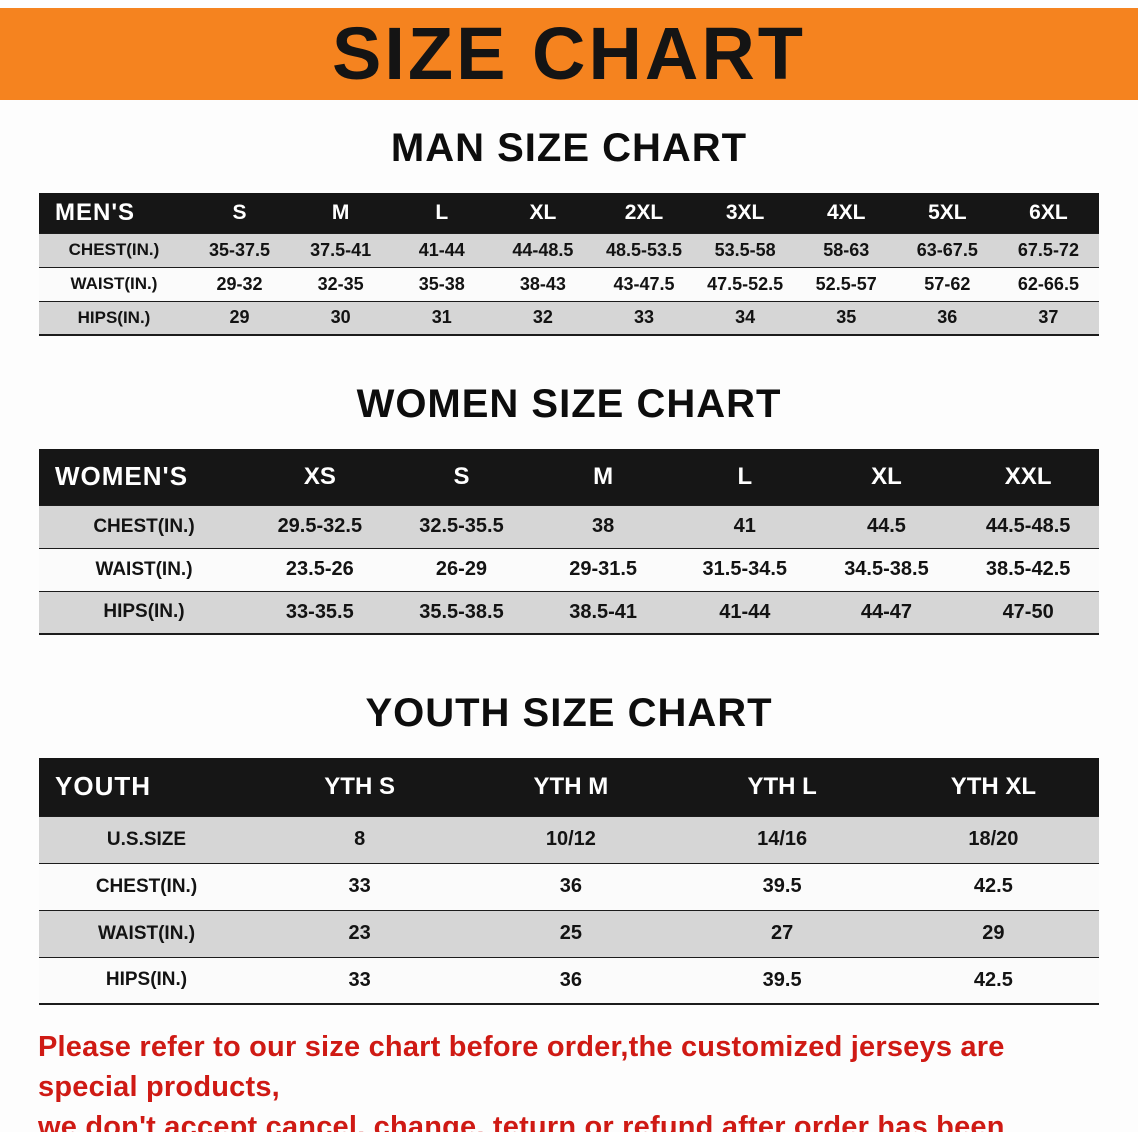 Image resolution: width=1138 pixels, height=1132 pixels. What do you see at coordinates (745, 283) in the screenshot?
I see `size-value-cell: 47.5-52.5` at bounding box center [745, 283].